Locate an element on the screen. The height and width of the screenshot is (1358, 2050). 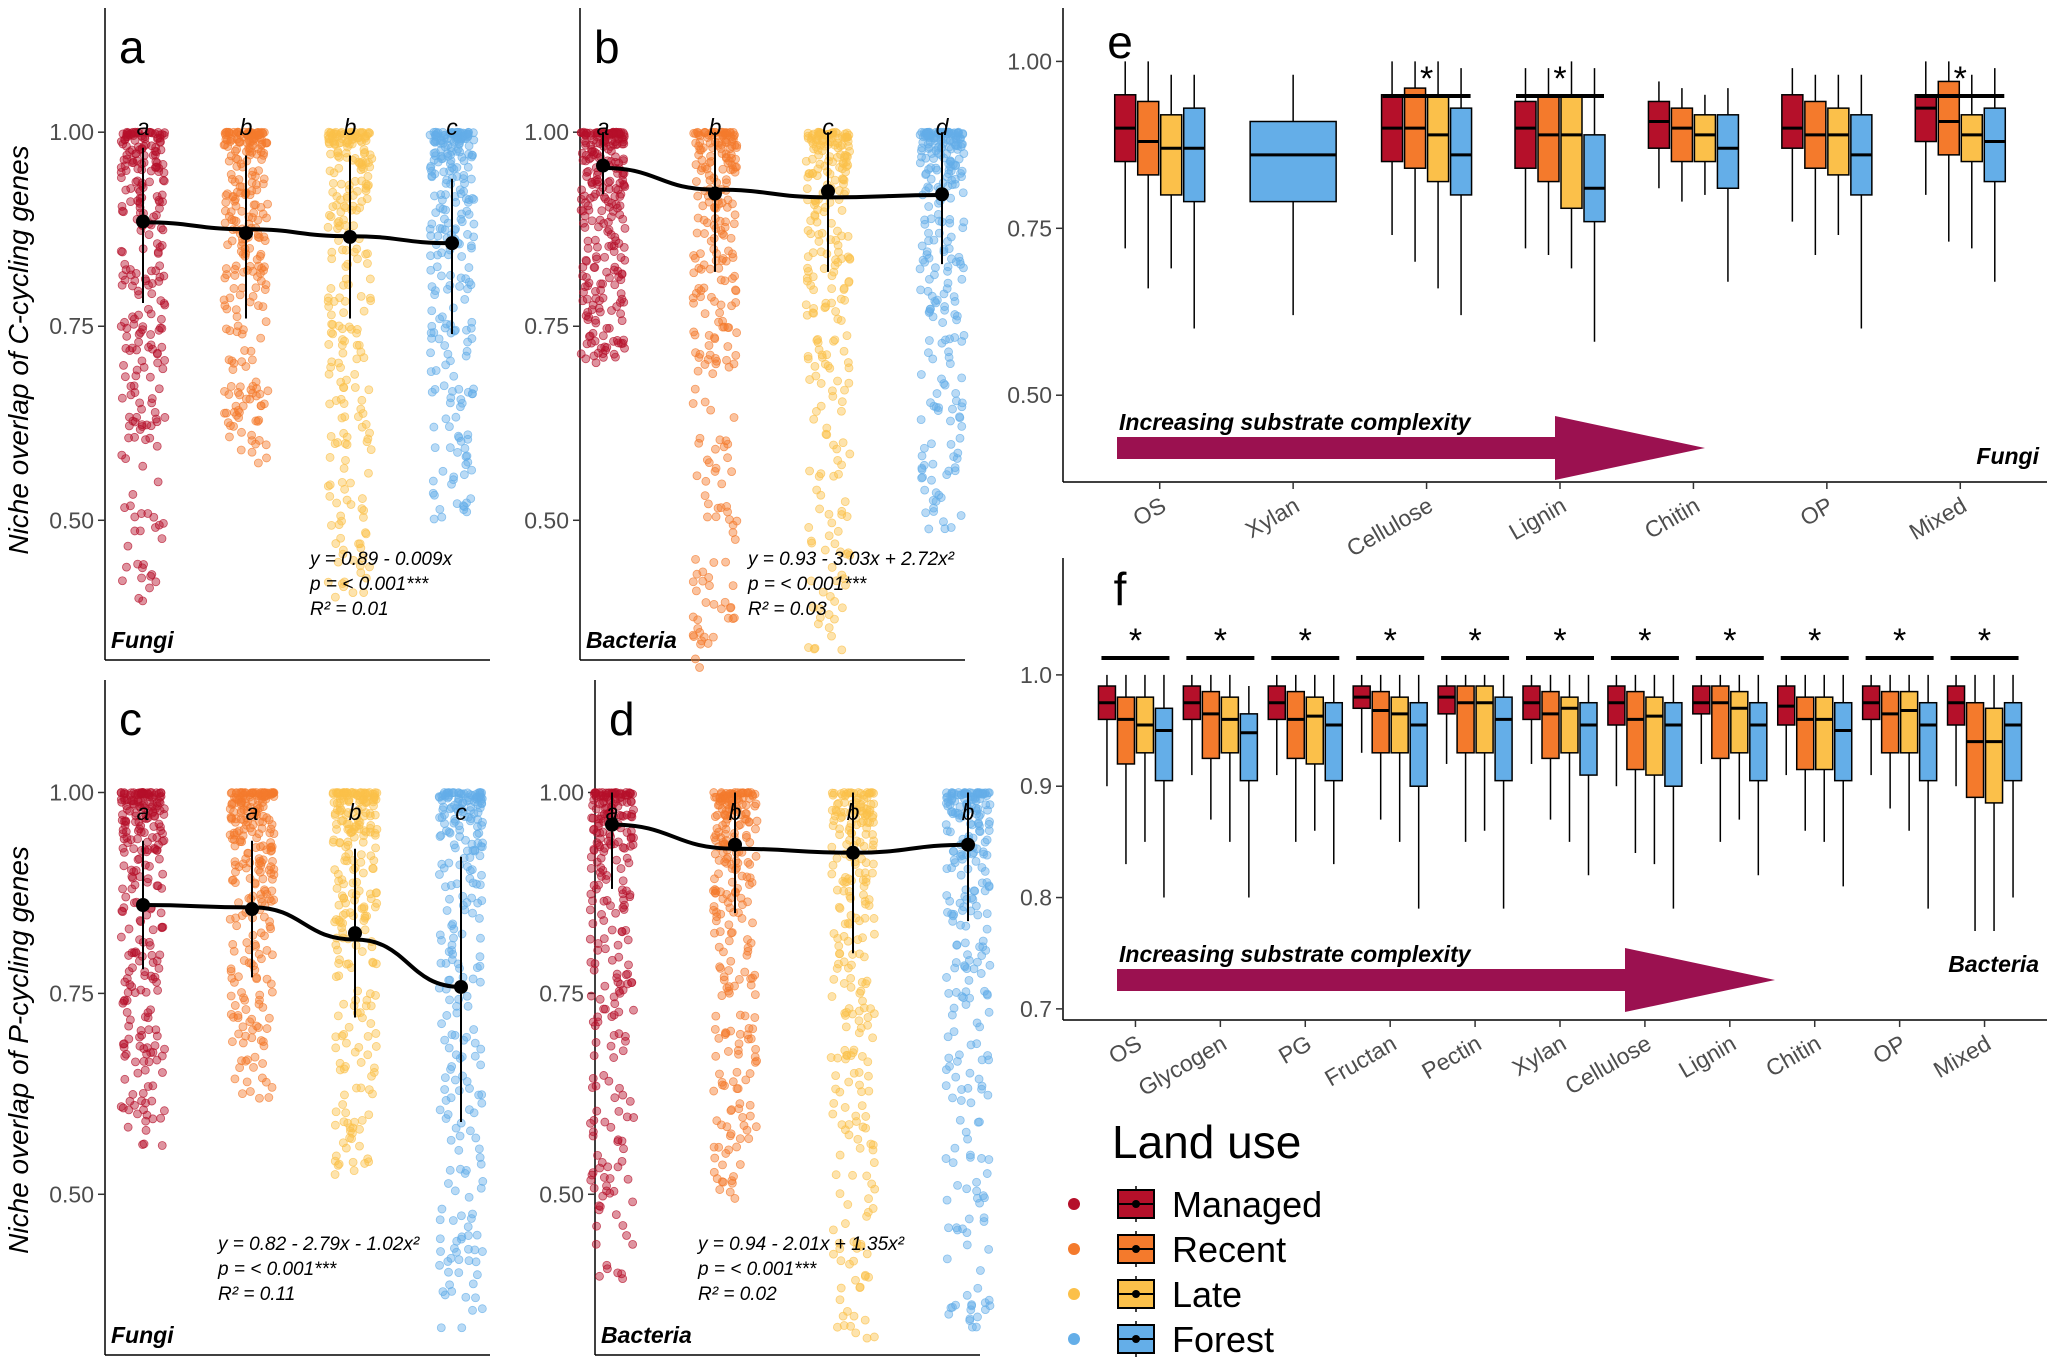
box-forest is located at coordinates (1249, 747).